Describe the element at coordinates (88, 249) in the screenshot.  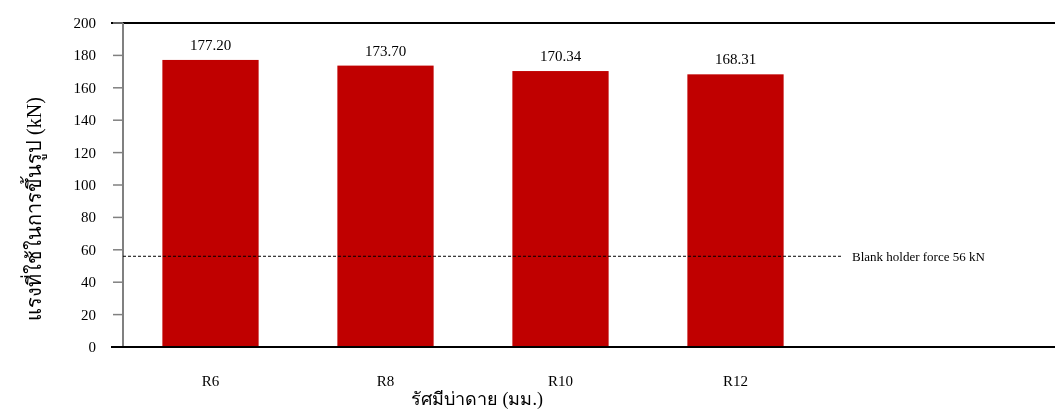
I see `y-tick-label: 60` at that location.